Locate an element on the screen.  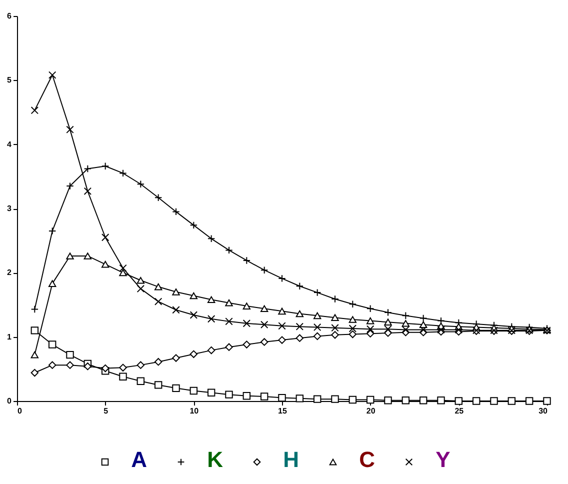
y-tick-label: 0 is located at coordinates (9, 401).